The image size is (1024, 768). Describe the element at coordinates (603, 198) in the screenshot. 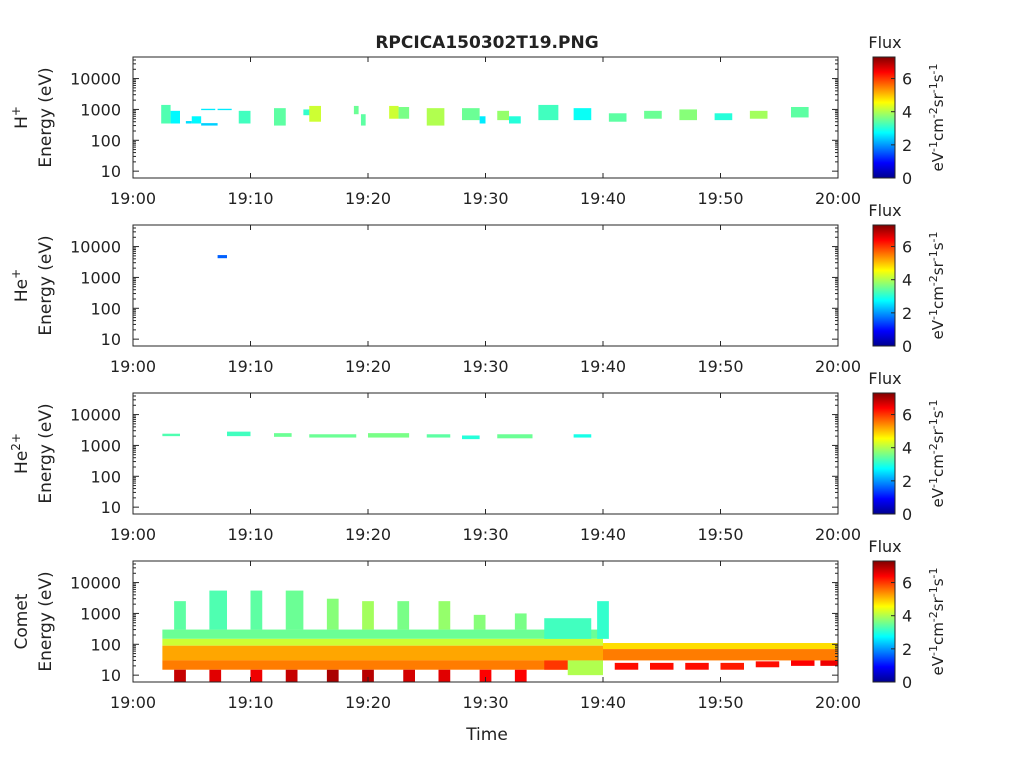

I see `x-tick-label: 19:40` at that location.